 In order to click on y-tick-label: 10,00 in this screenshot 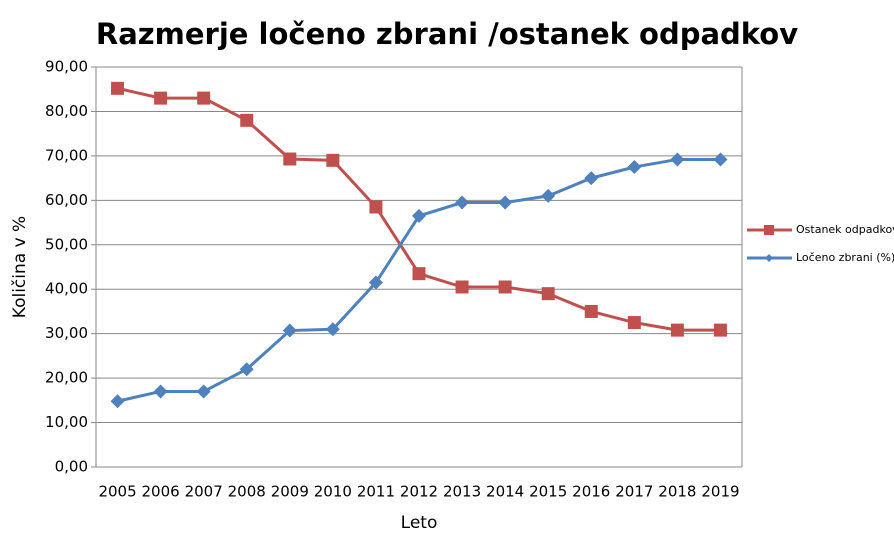, I will do `click(66, 422)`.